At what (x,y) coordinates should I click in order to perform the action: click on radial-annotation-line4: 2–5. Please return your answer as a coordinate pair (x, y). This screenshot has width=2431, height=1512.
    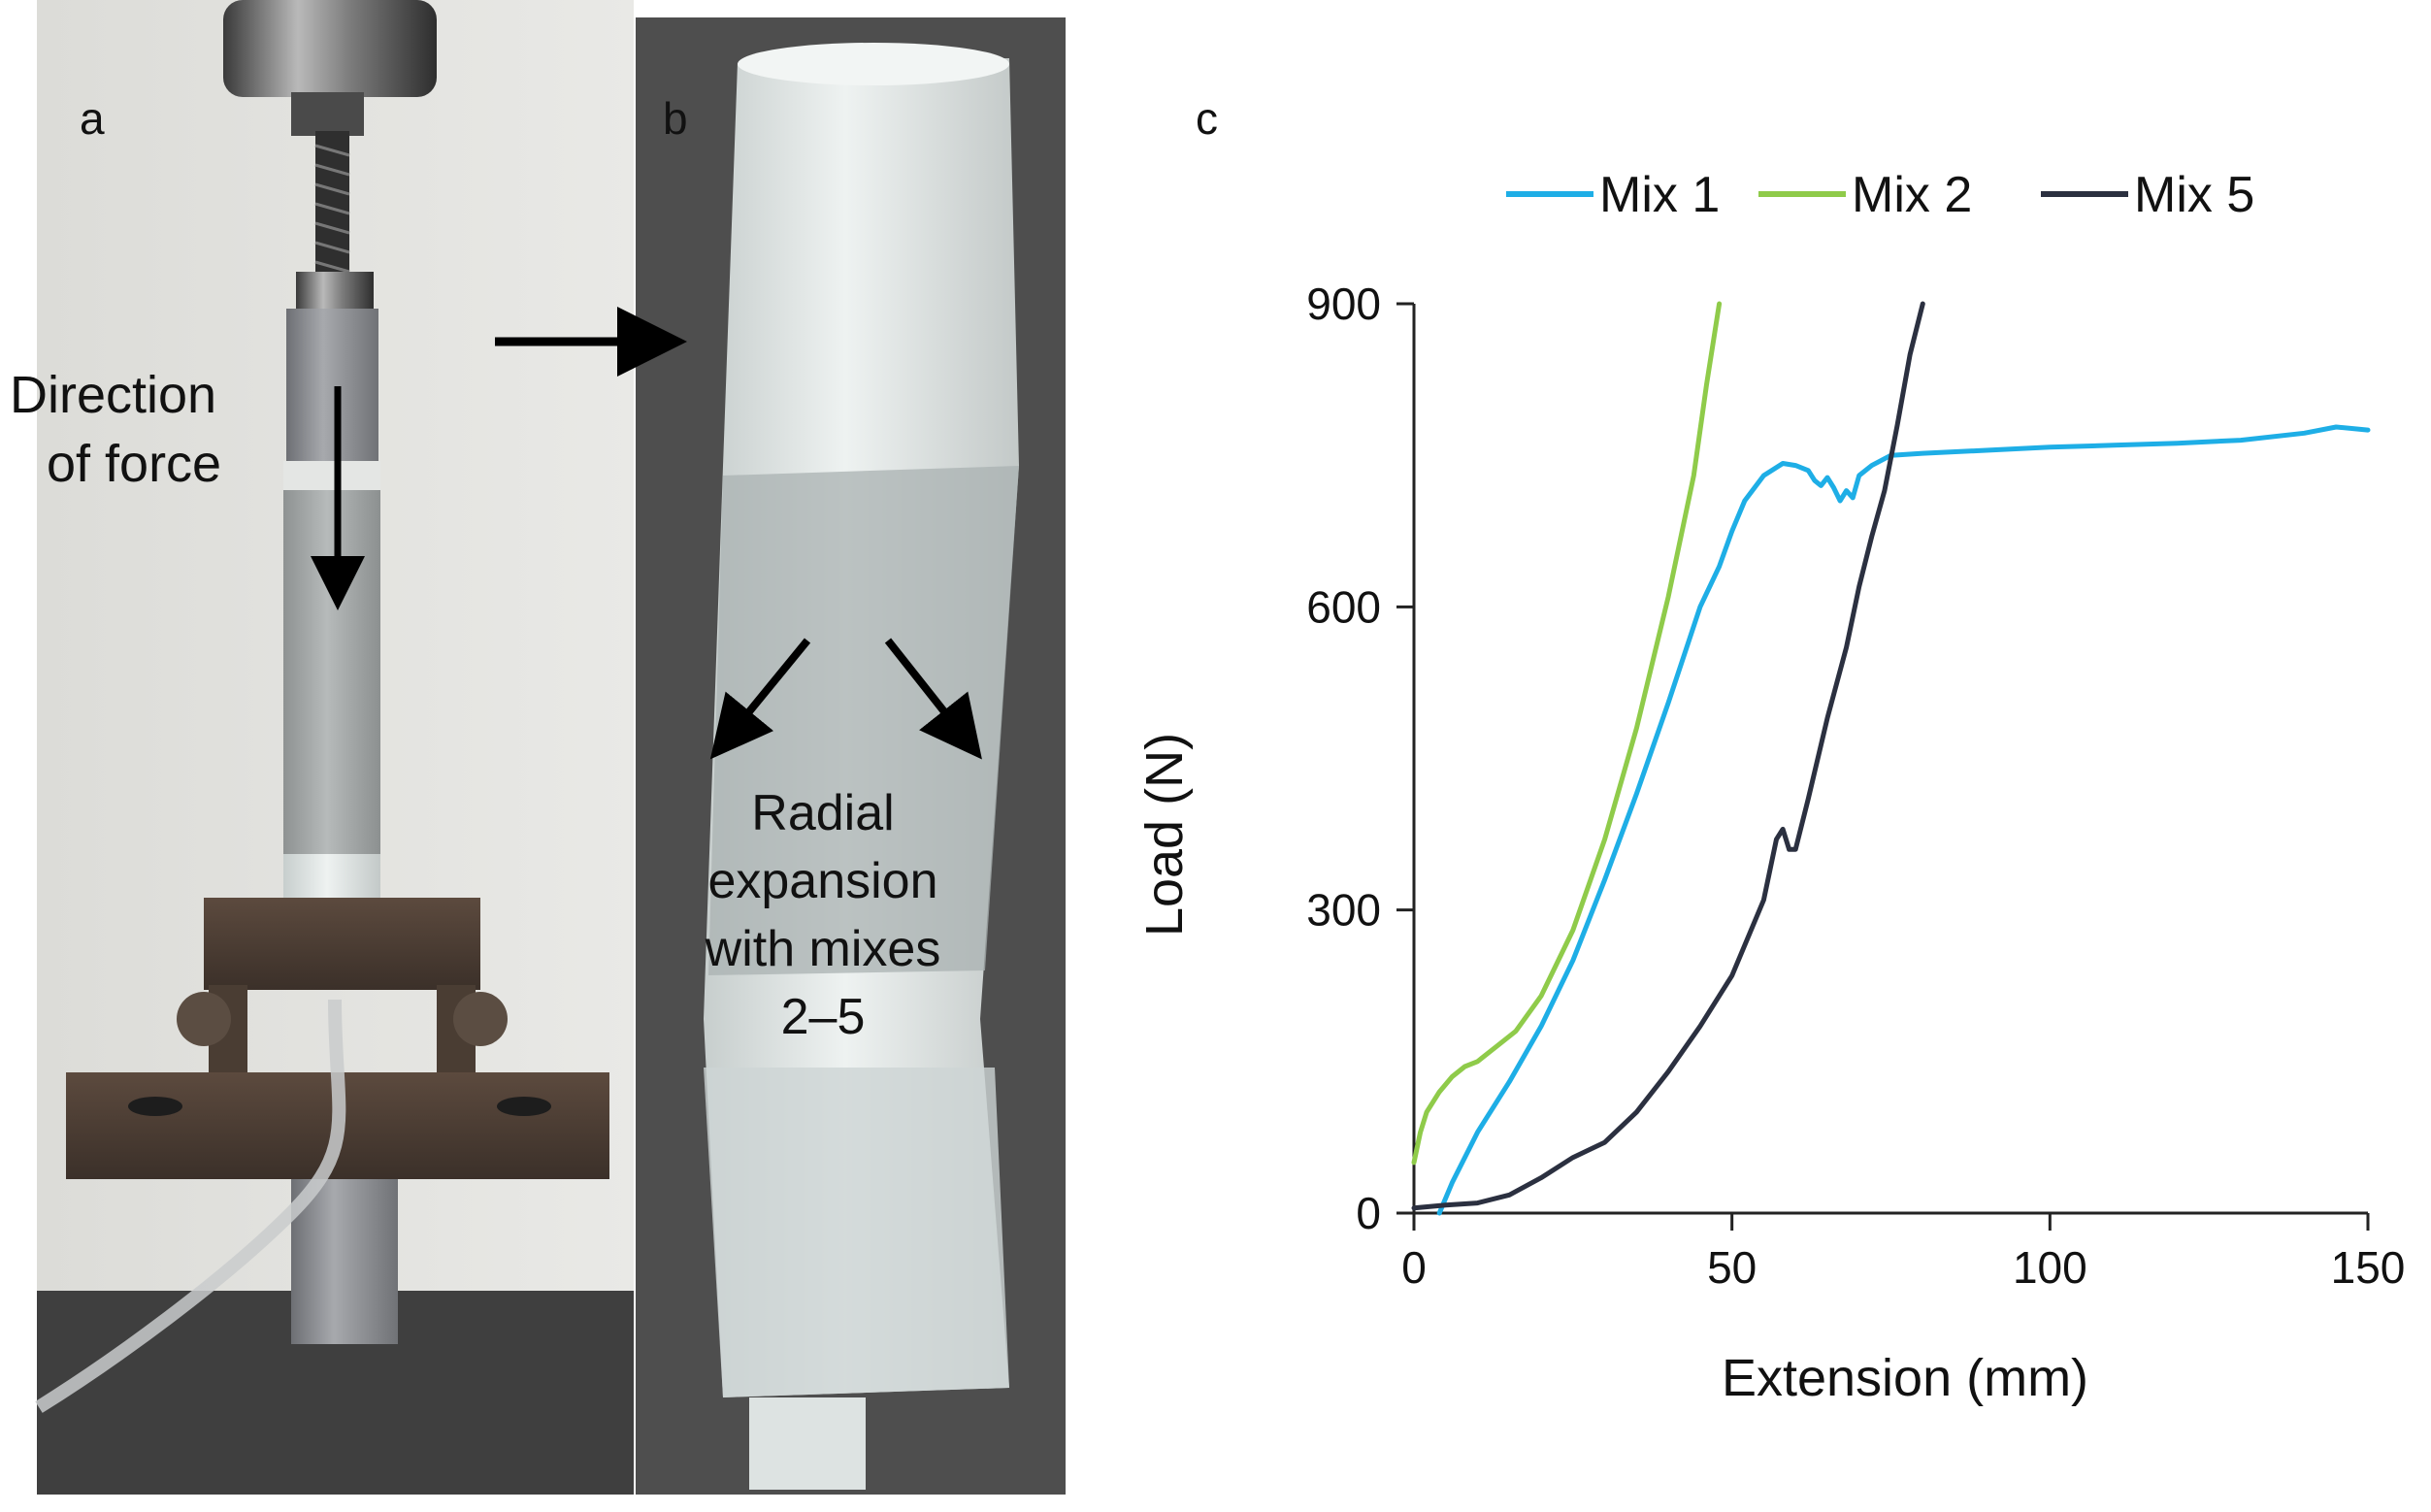
    Looking at the image, I should click on (824, 1017).